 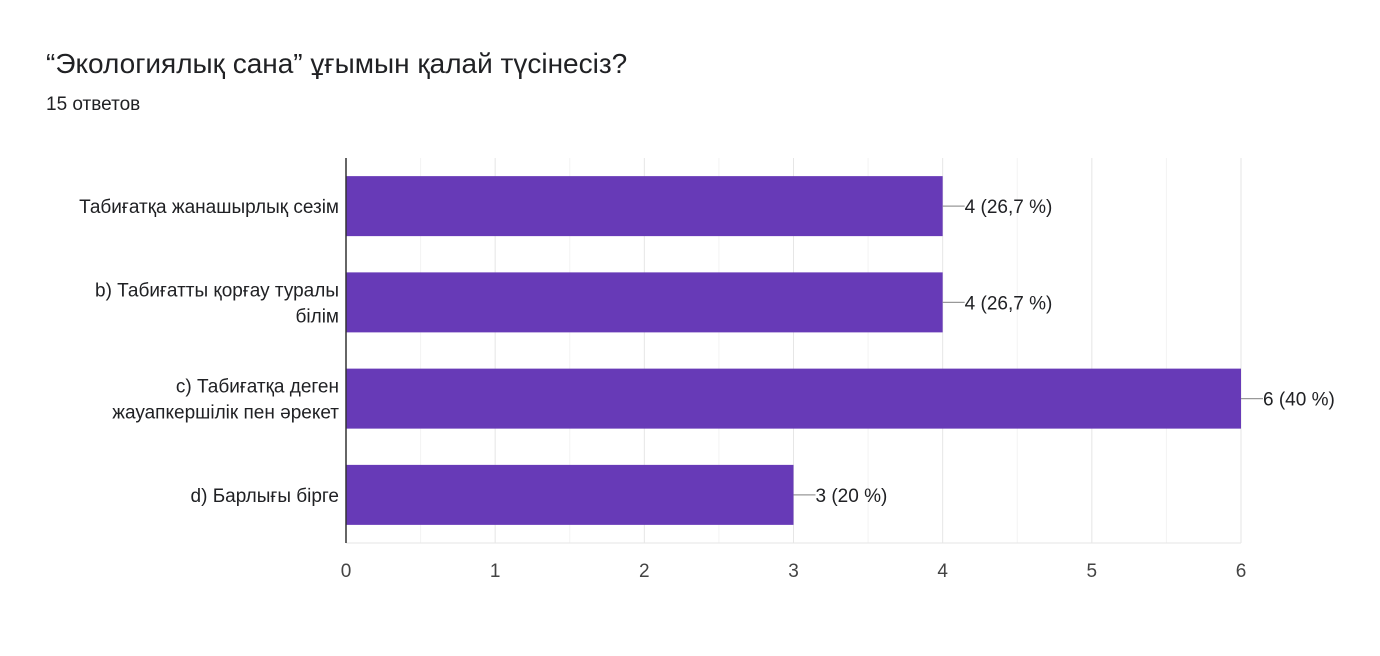 What do you see at coordinates (644, 571) in the screenshot?
I see `x-tick-label: 2` at bounding box center [644, 571].